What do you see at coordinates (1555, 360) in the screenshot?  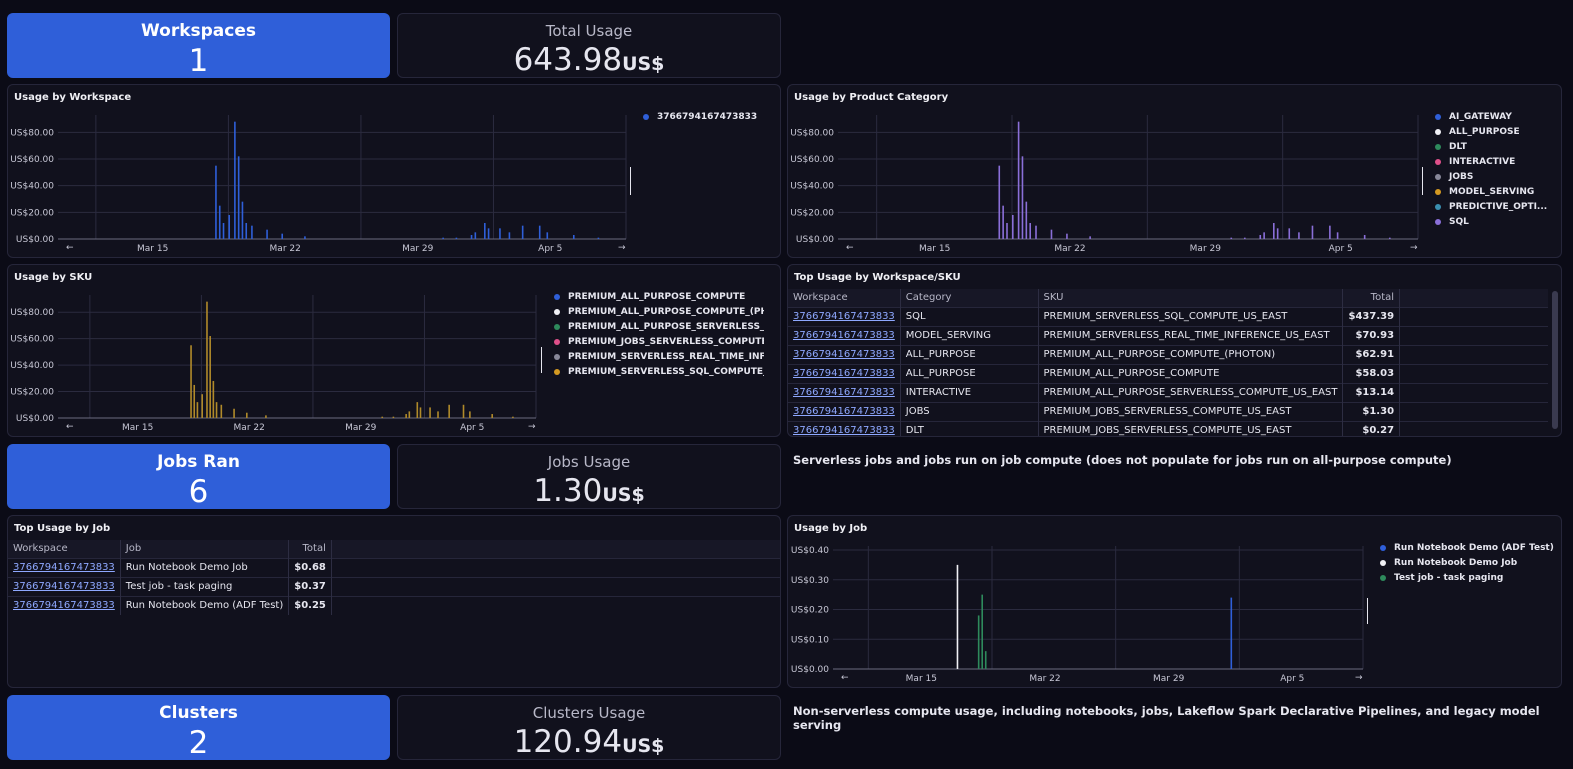 I see `table-scrollbar` at bounding box center [1555, 360].